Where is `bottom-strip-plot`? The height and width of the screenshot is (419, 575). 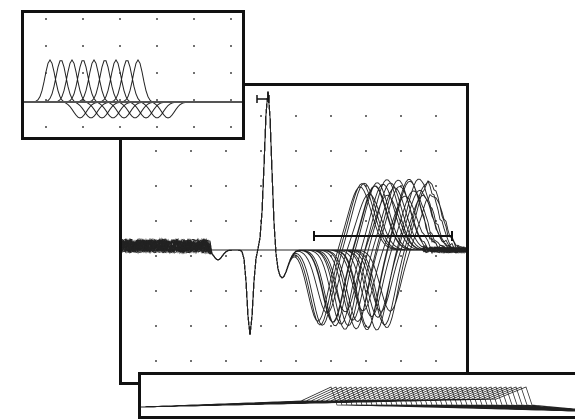
bottom-strip-plot is located at coordinates (358, 399).